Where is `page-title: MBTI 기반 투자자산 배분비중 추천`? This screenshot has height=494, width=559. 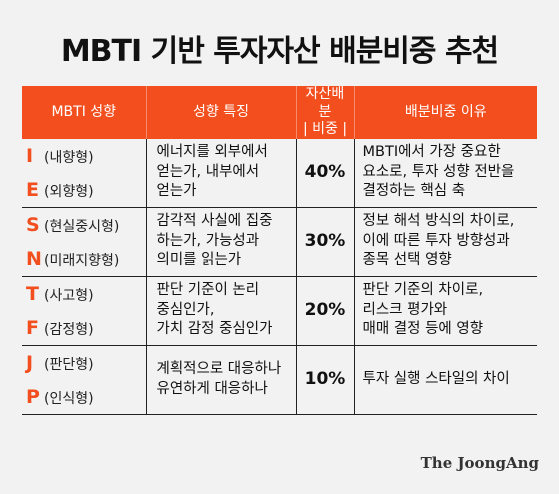 page-title: MBTI 기반 투자자산 배분비중 추천 is located at coordinates (279, 51).